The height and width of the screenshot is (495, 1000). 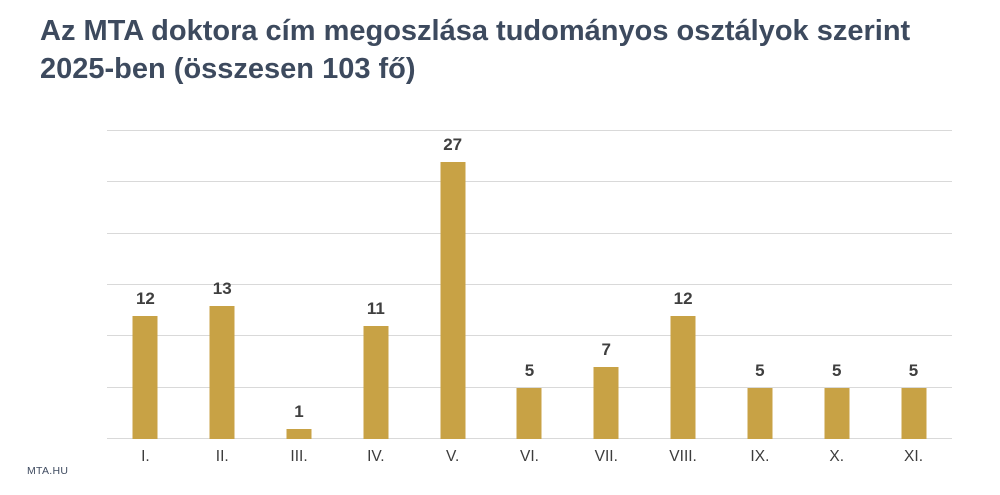 What do you see at coordinates (222, 288) in the screenshot?
I see `bar-value-label: 13` at bounding box center [222, 288].